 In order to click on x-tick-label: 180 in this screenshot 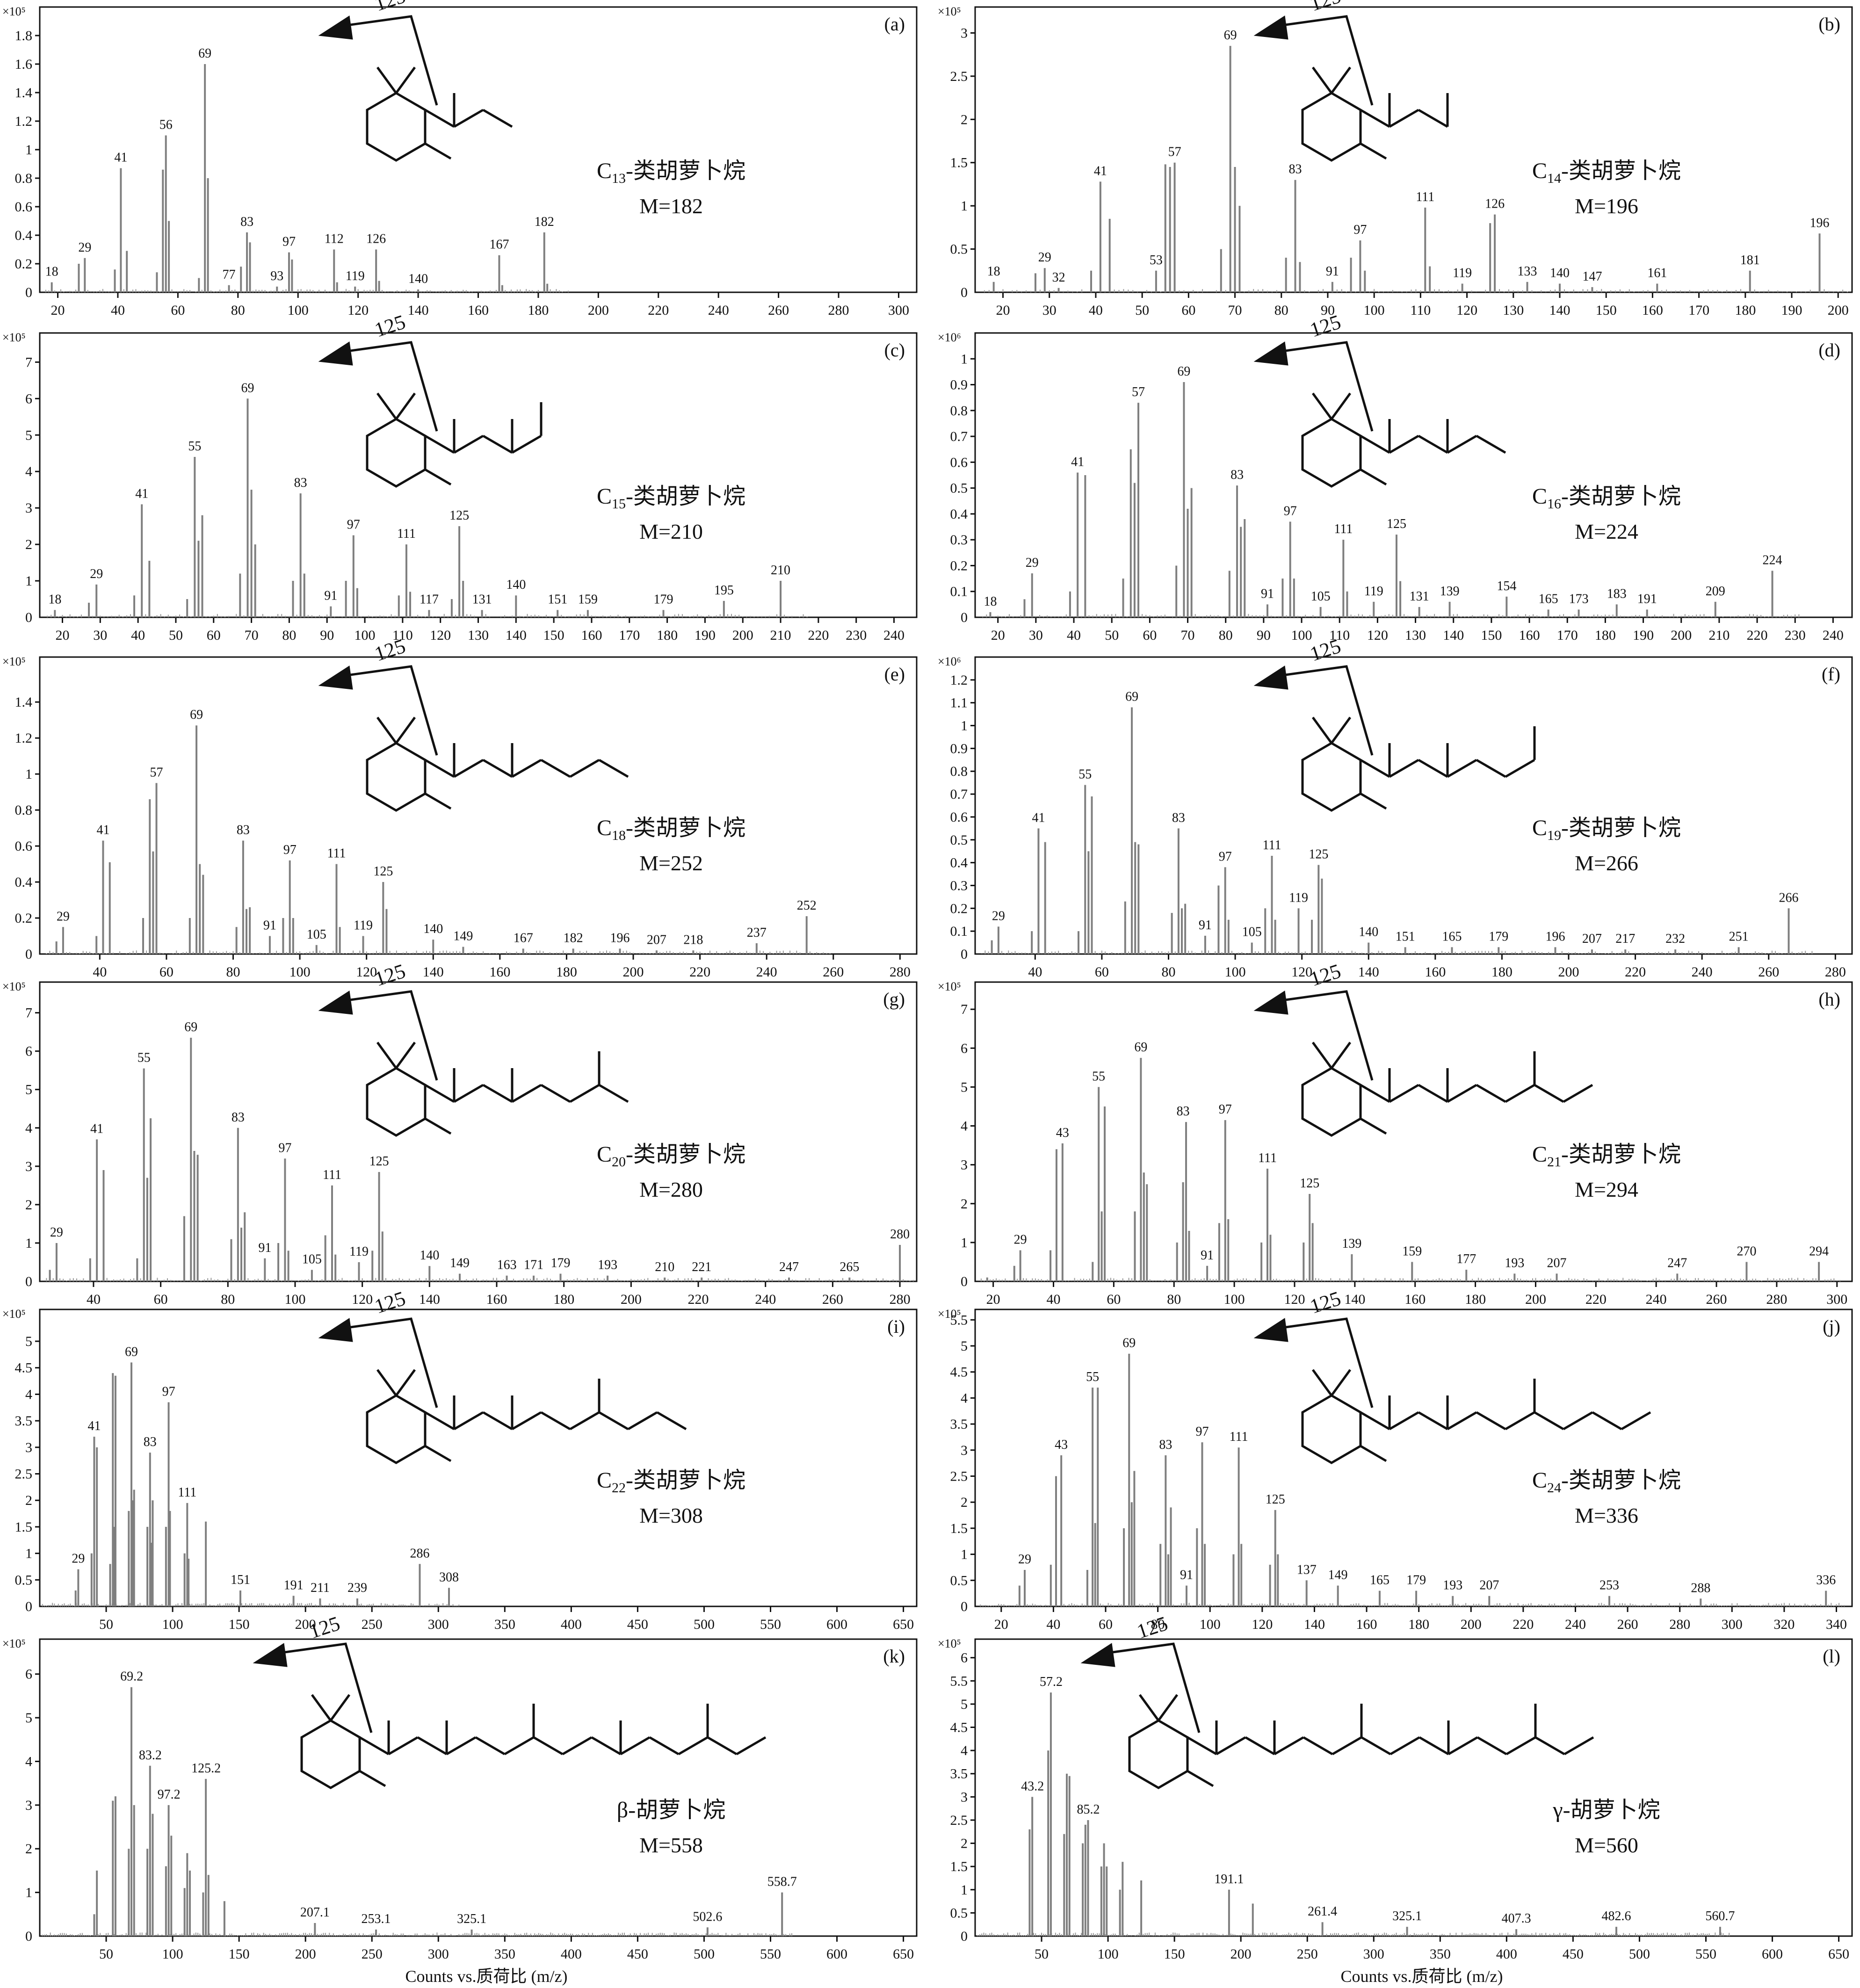, I will do `click(538, 310)`.